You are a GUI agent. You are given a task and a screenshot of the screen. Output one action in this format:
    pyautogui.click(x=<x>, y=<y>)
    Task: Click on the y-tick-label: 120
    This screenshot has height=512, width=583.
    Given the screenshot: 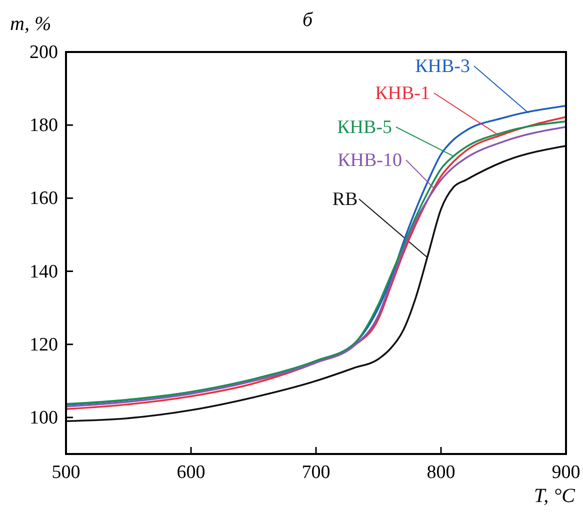 What is the action you would take?
    pyautogui.click(x=44, y=345)
    